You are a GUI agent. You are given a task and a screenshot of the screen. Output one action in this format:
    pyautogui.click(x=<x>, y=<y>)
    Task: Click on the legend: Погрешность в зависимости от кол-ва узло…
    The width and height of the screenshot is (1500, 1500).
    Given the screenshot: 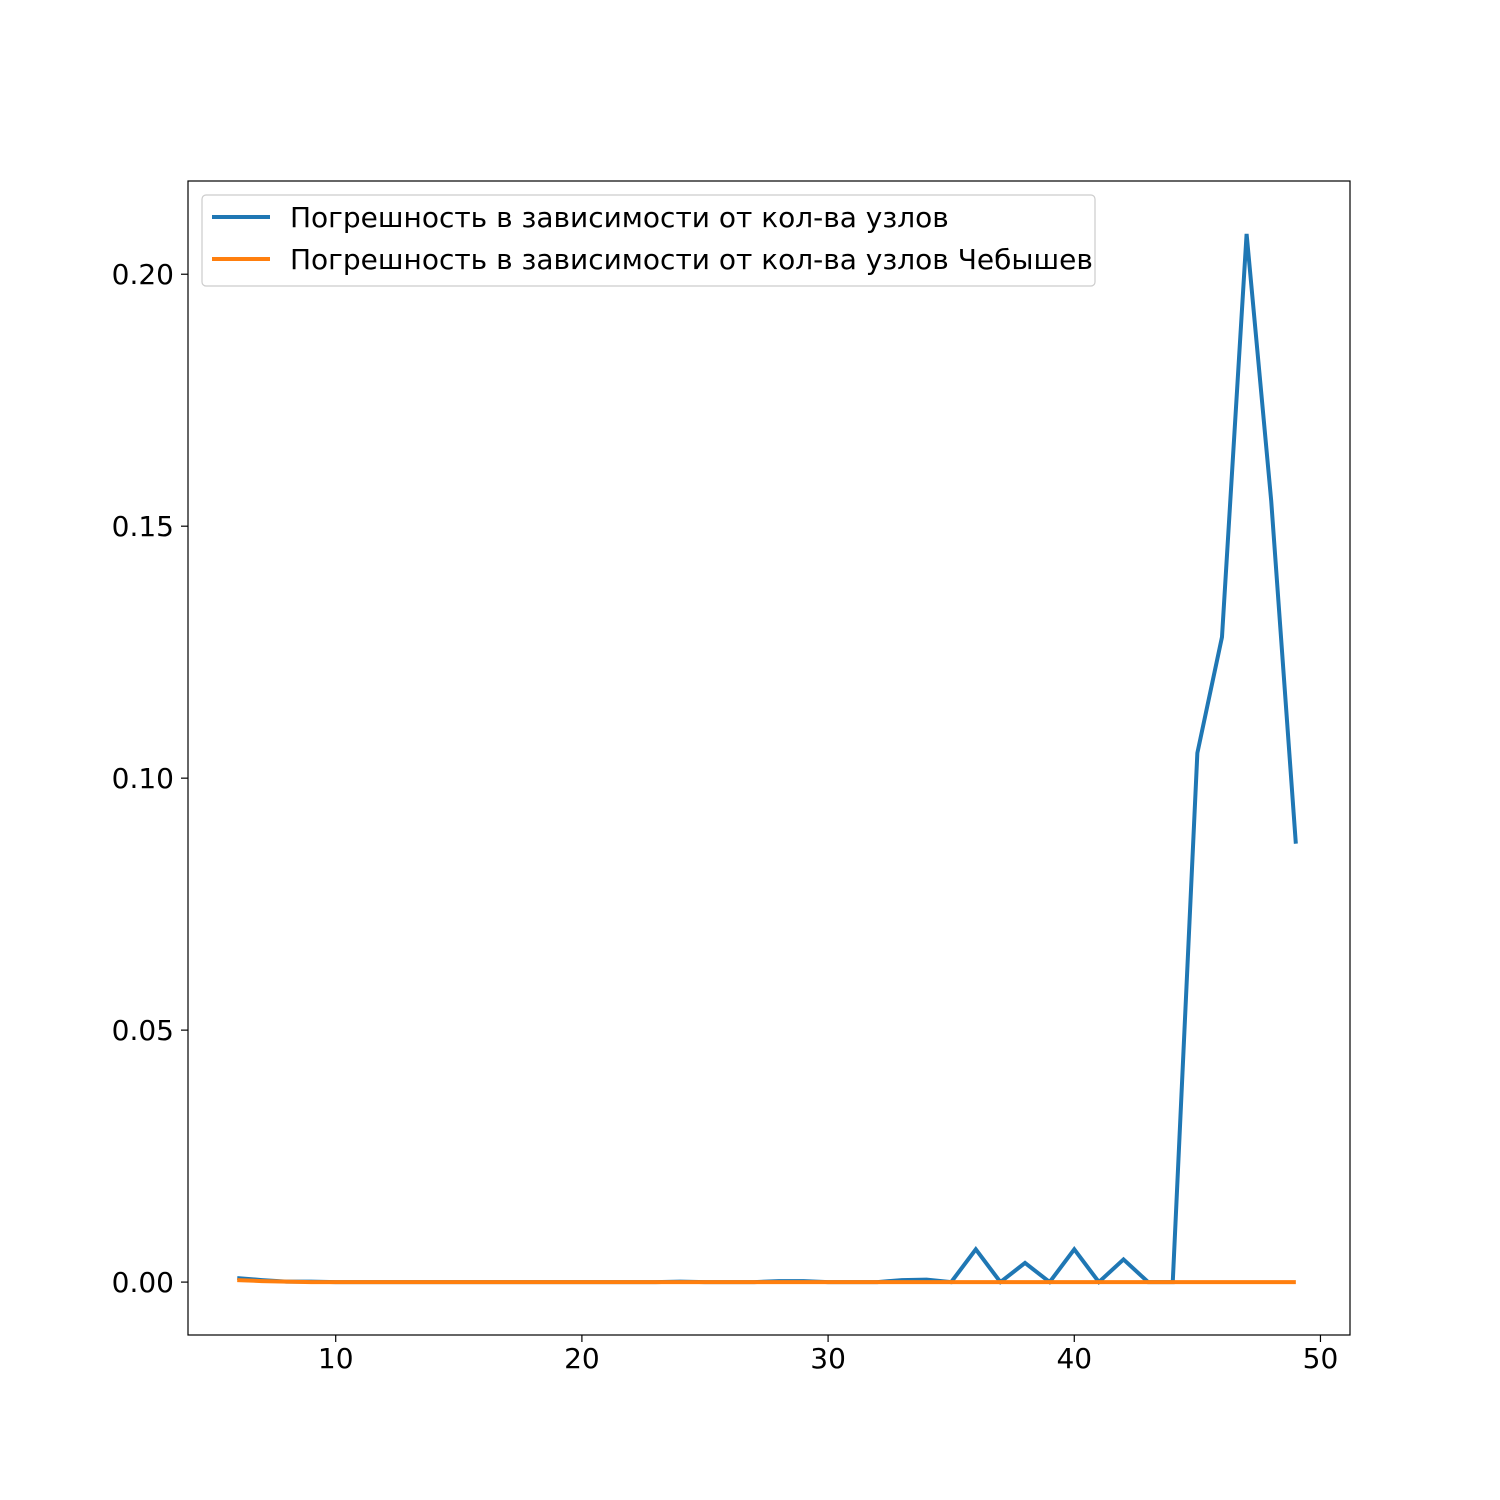 What is the action you would take?
    pyautogui.click(x=648, y=240)
    